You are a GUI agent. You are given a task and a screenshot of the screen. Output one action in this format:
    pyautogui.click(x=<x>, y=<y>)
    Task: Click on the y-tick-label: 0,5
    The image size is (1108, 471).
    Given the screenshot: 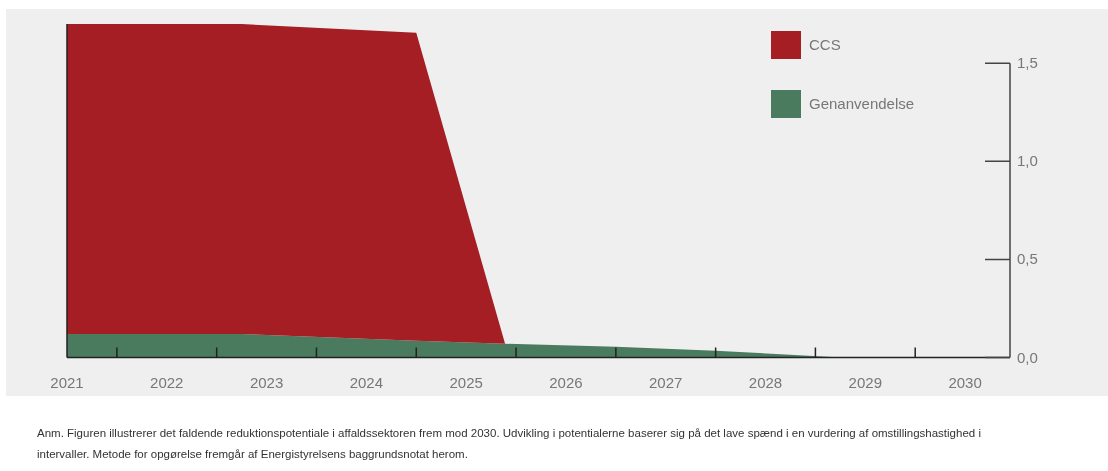 What is the action you would take?
    pyautogui.click(x=1027, y=259)
    